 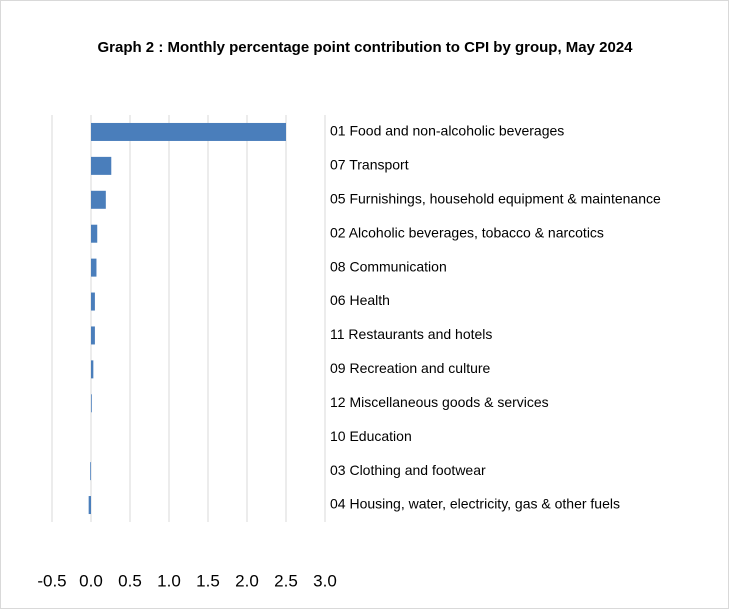 I want to click on category-label: 01 Food and non-alcoholic beverages, so click(x=447, y=131).